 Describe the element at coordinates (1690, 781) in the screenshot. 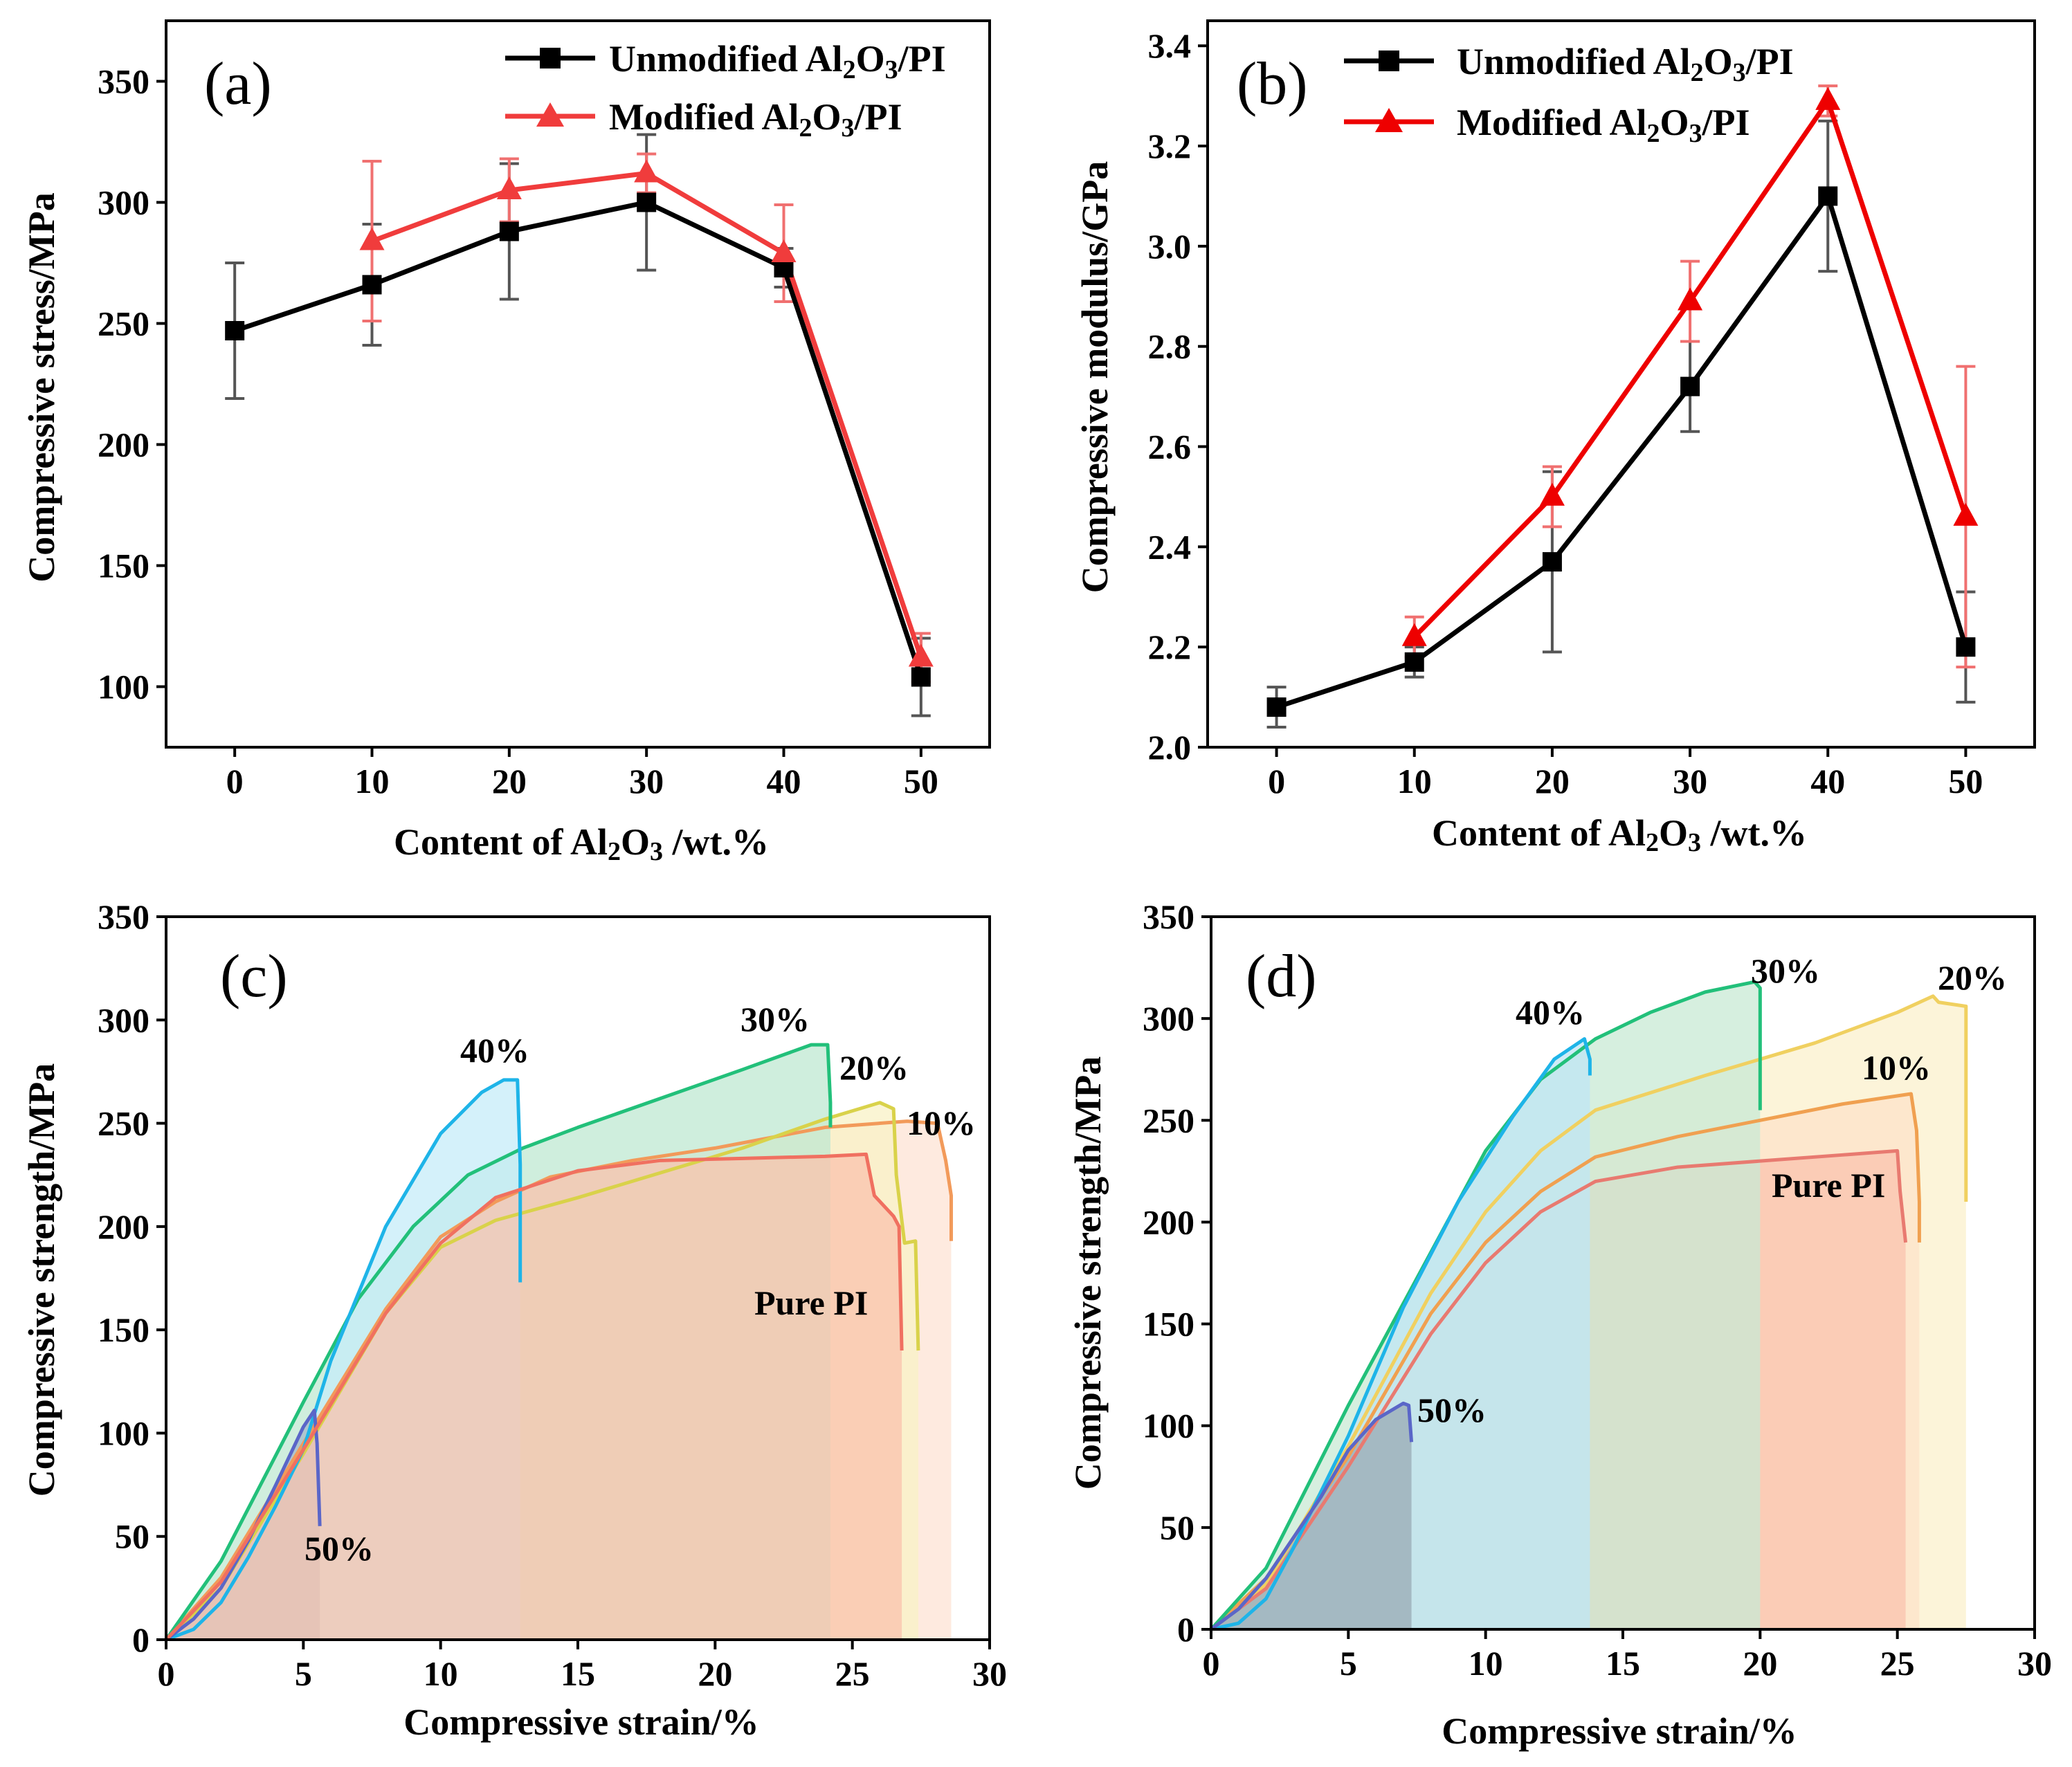

I see `x-tick-label: 30` at that location.